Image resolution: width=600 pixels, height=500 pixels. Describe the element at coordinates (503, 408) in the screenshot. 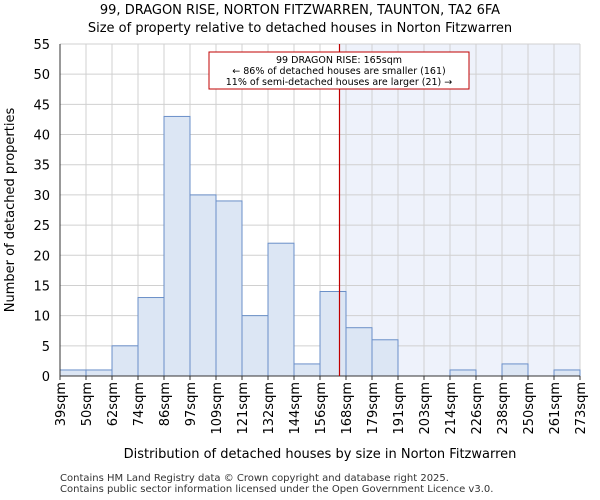

I see `x-tick-label: 238sqm` at that location.